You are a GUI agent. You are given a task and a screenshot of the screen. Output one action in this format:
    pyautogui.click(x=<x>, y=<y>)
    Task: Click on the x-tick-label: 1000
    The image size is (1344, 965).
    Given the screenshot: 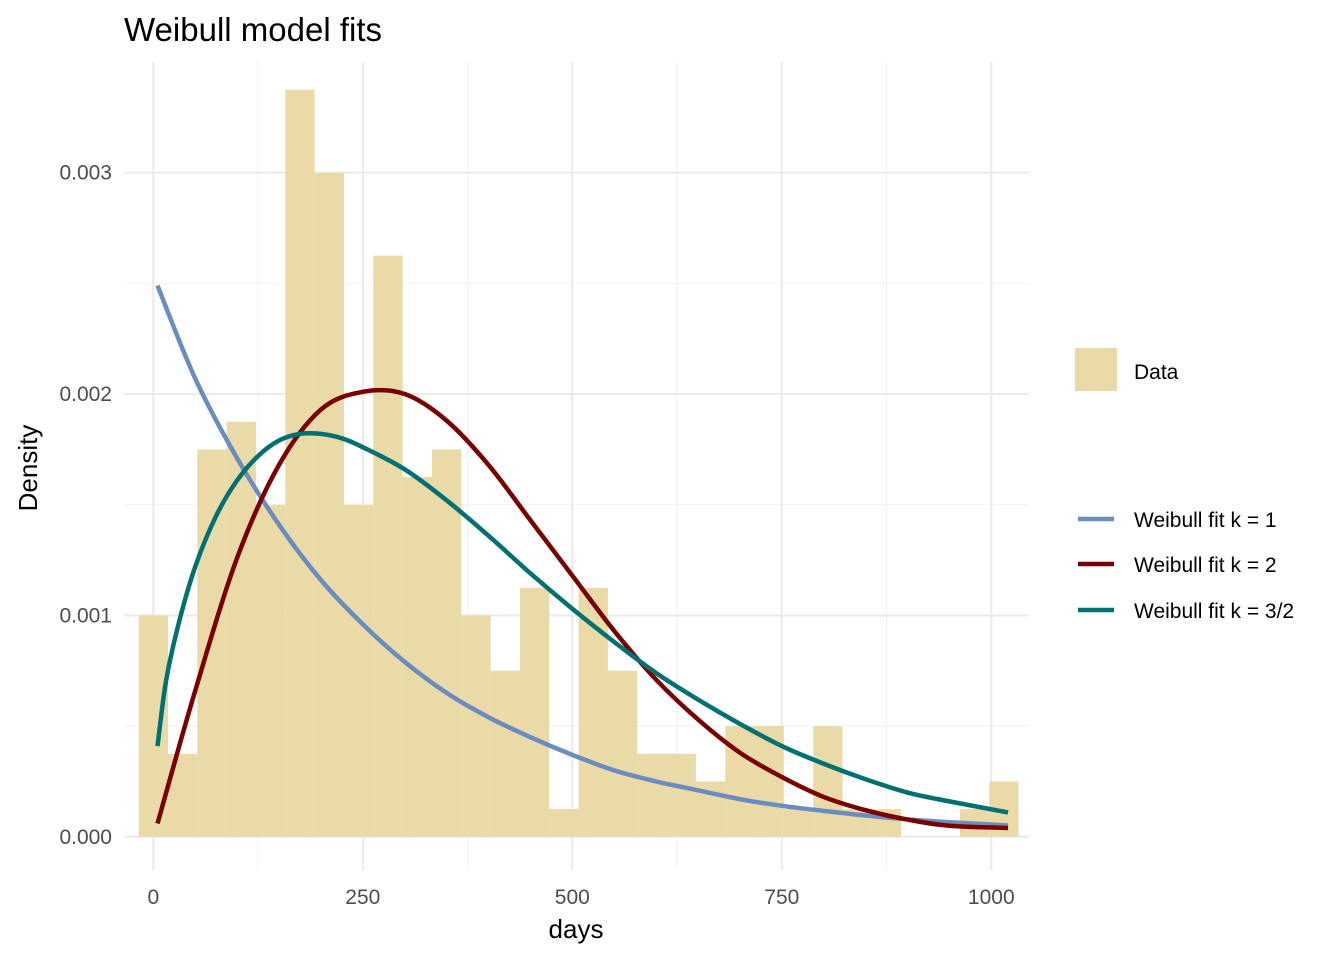 What is the action you would take?
    pyautogui.click(x=991, y=897)
    